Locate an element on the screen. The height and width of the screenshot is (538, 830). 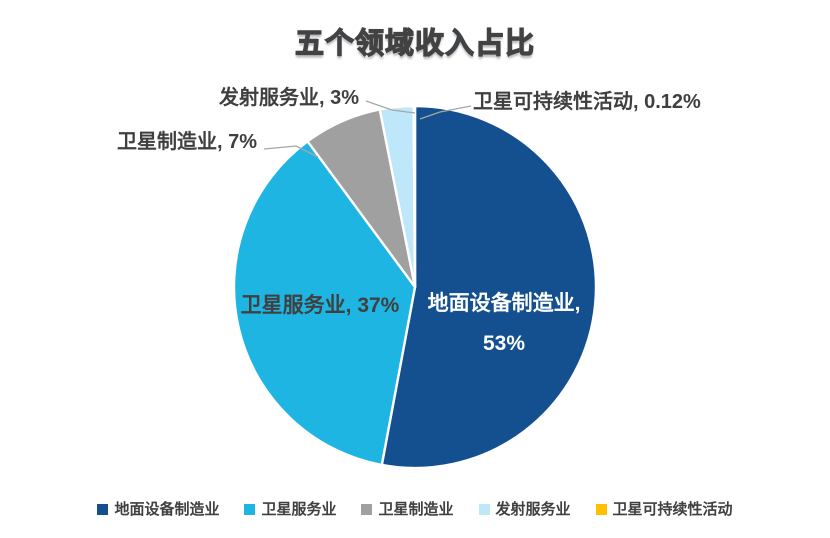
legend-label: 地面设备制造业 is located at coordinates (167, 509).